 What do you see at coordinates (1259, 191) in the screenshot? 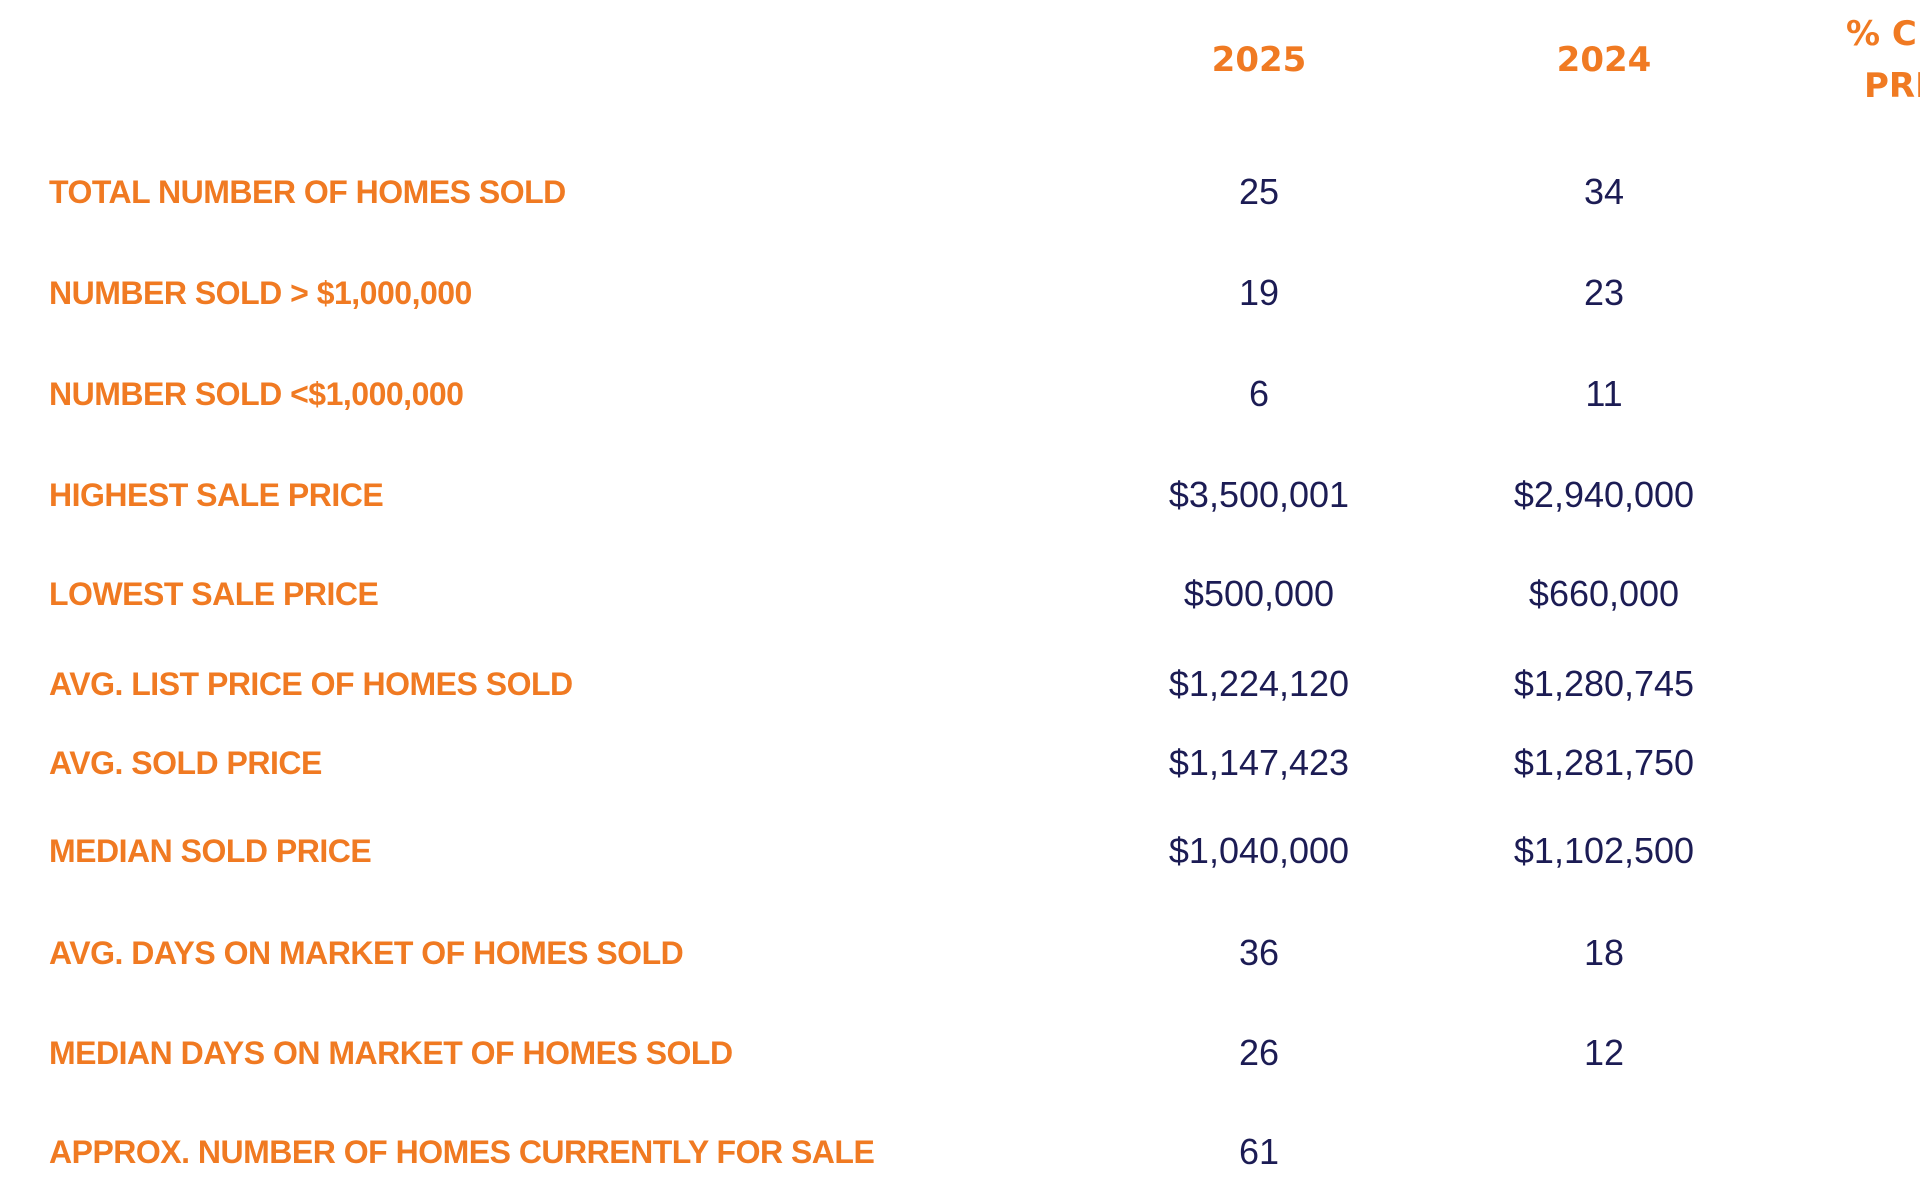
I see `cell-value: 25` at bounding box center [1259, 191].